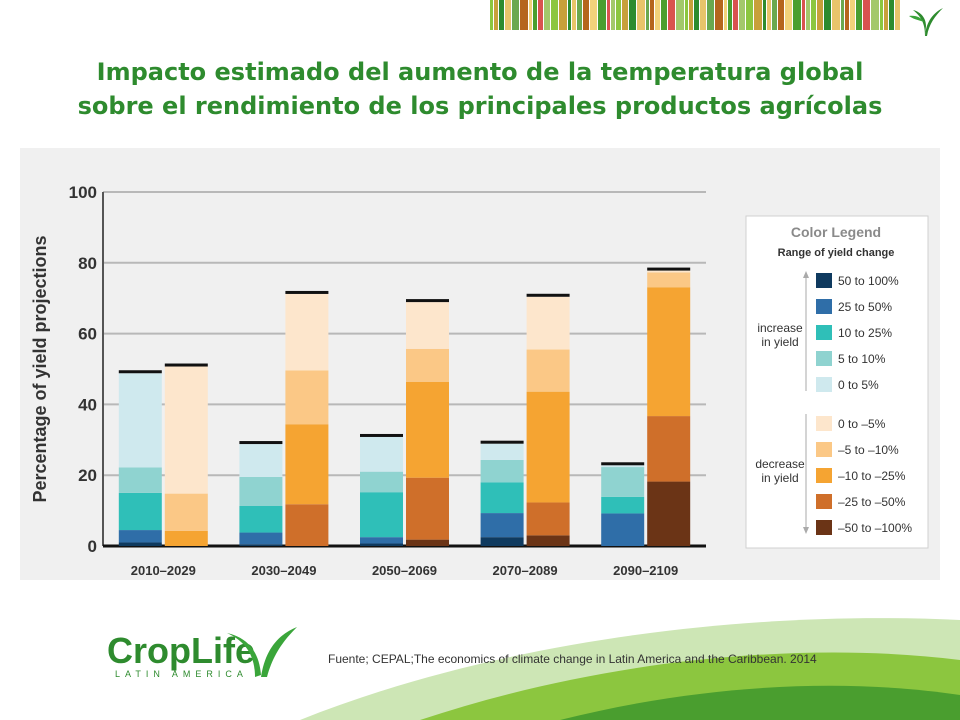 This screenshot has width=960, height=720. Describe the element at coordinates (868, 281) in the screenshot. I see `legend-label: 50 to 100%` at that location.